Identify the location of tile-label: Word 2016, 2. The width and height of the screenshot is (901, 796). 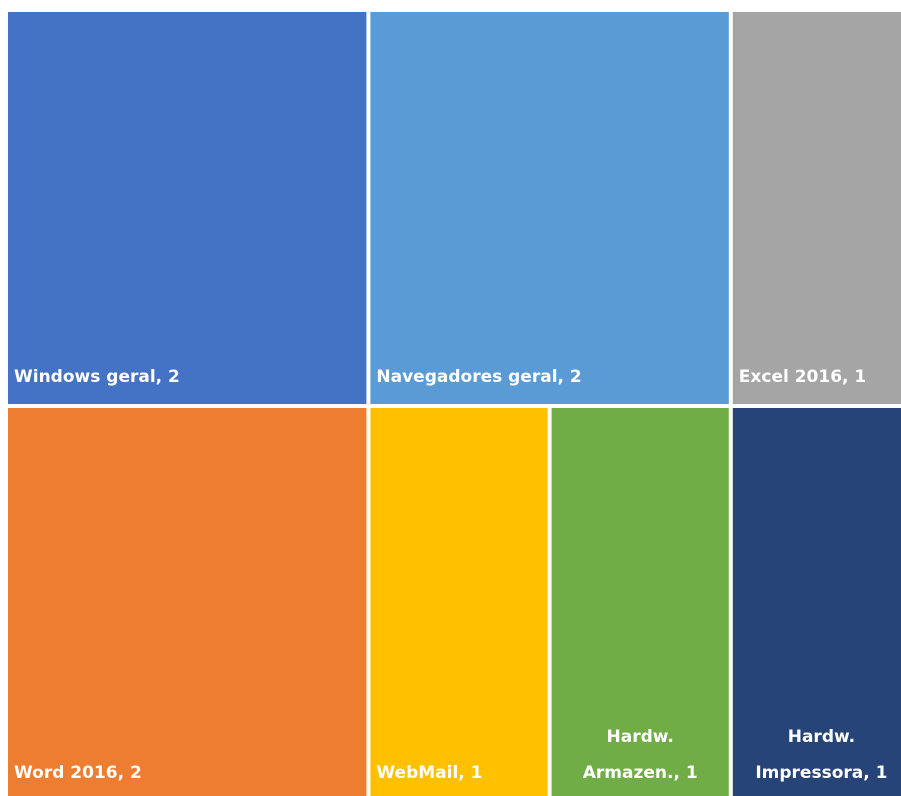
(78, 773).